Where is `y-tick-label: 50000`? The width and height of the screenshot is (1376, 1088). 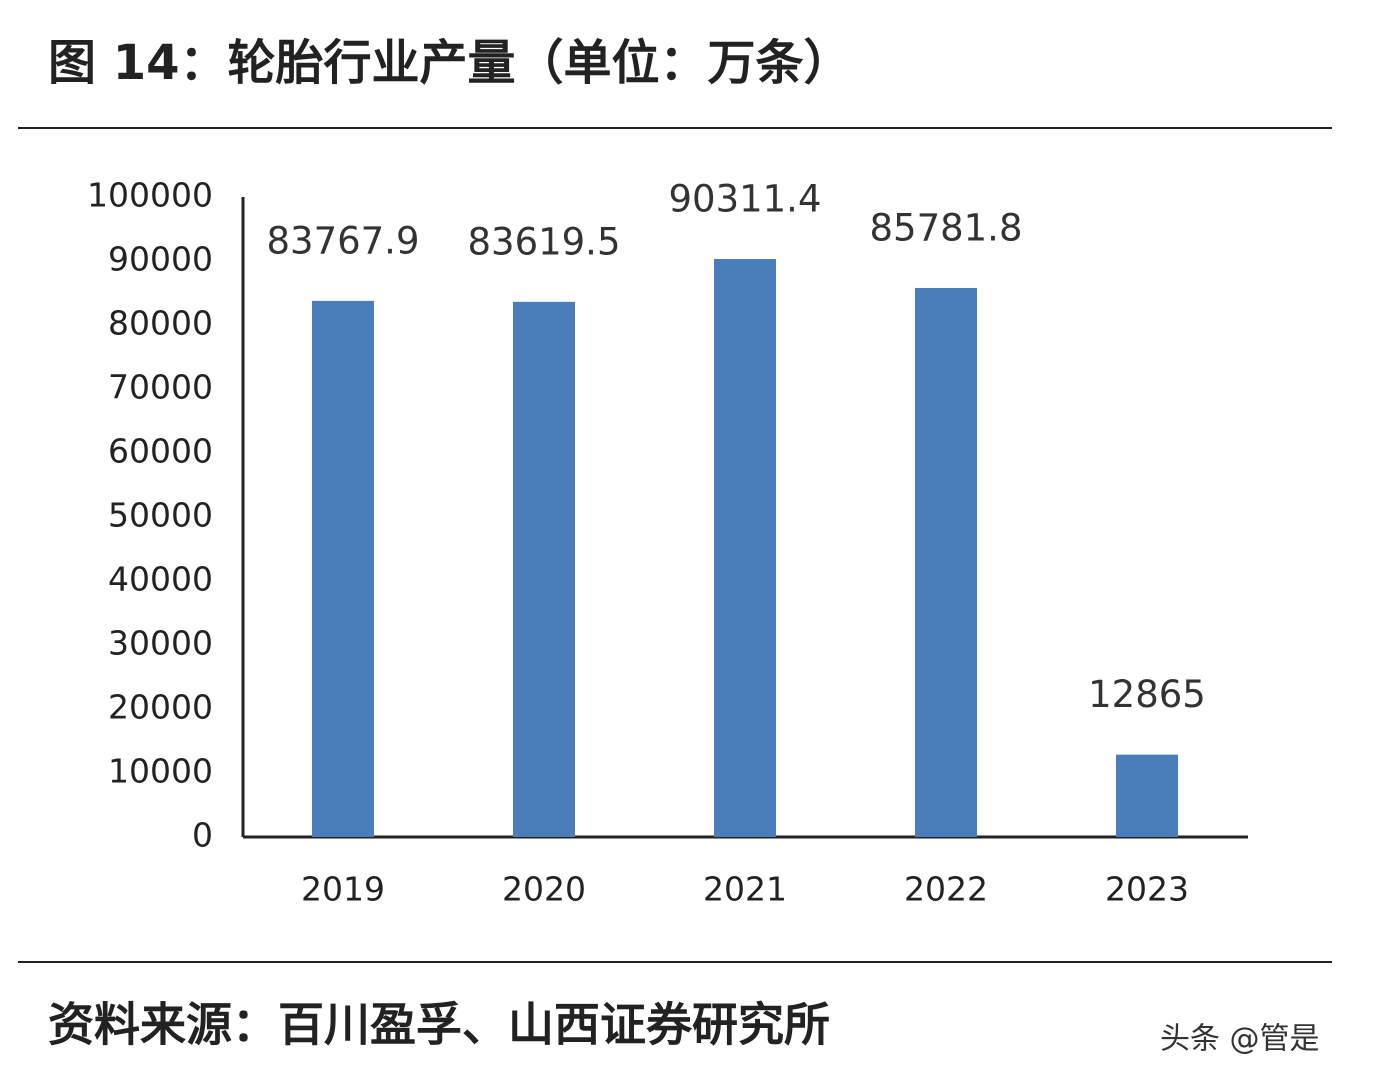
y-tick-label: 50000 is located at coordinates (160, 515).